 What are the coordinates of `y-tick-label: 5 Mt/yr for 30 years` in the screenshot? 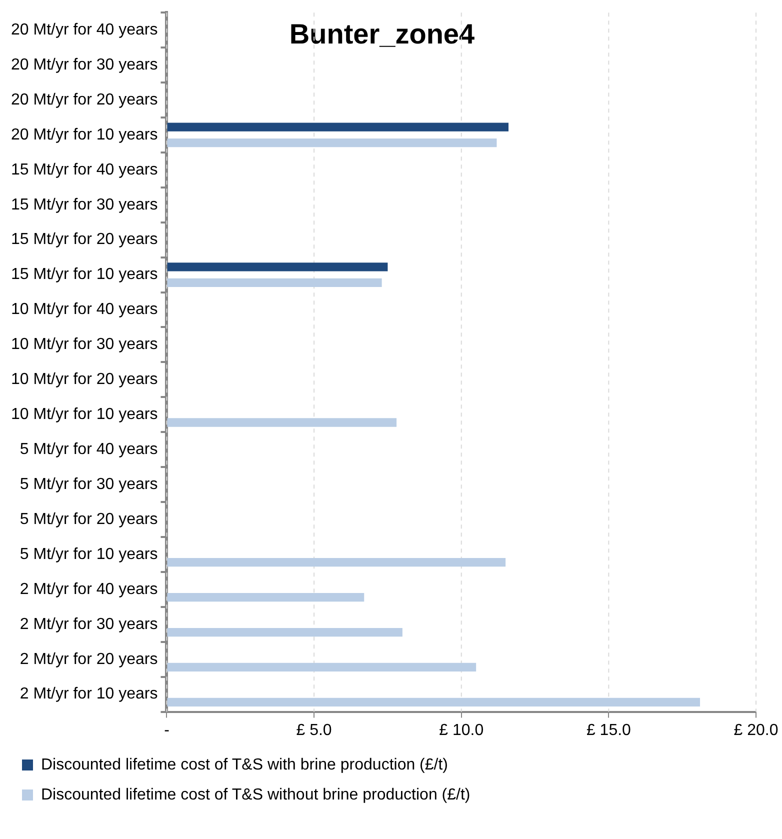 It's located at (89, 484).